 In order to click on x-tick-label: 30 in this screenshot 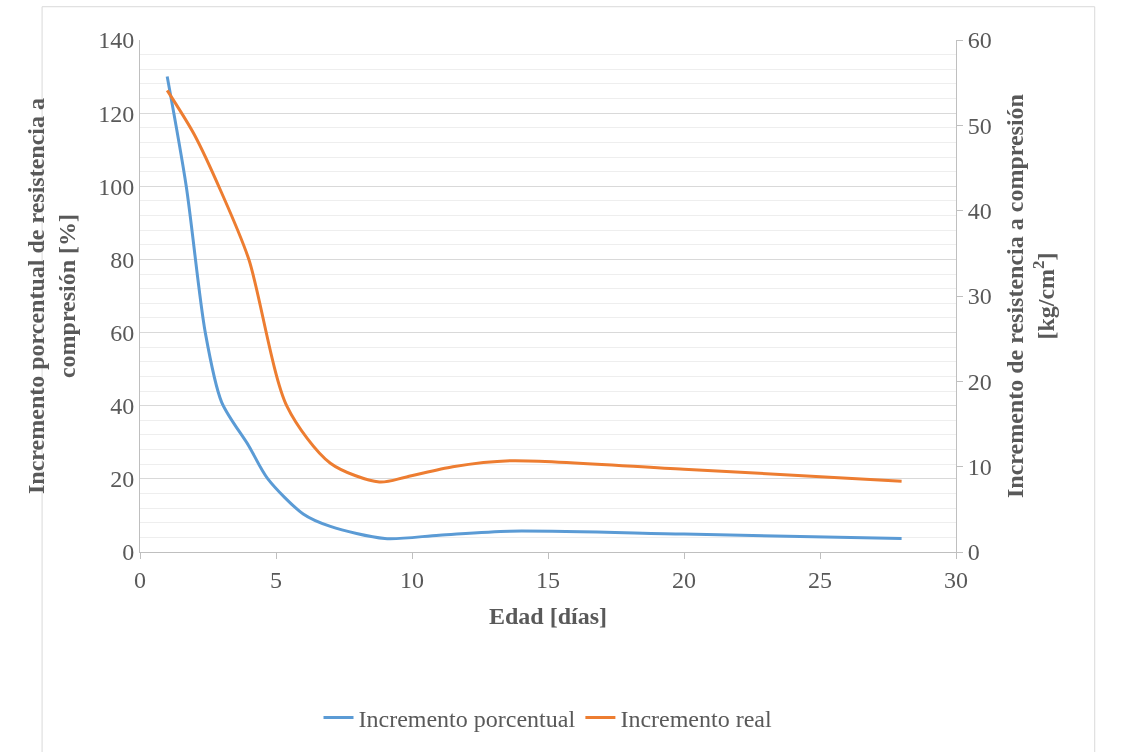, I will do `click(956, 579)`.